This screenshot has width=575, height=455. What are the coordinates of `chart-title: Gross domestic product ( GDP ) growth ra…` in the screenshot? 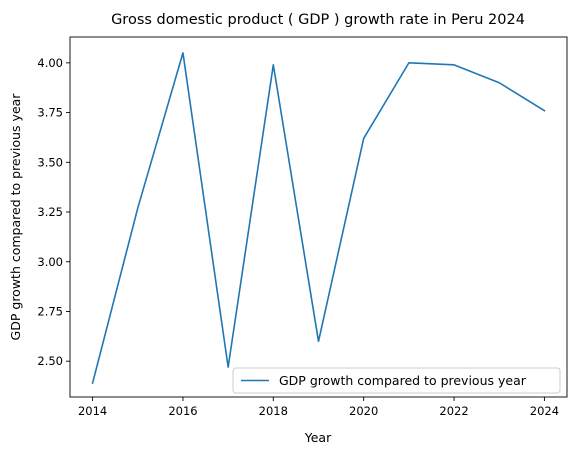 It's located at (318, 20).